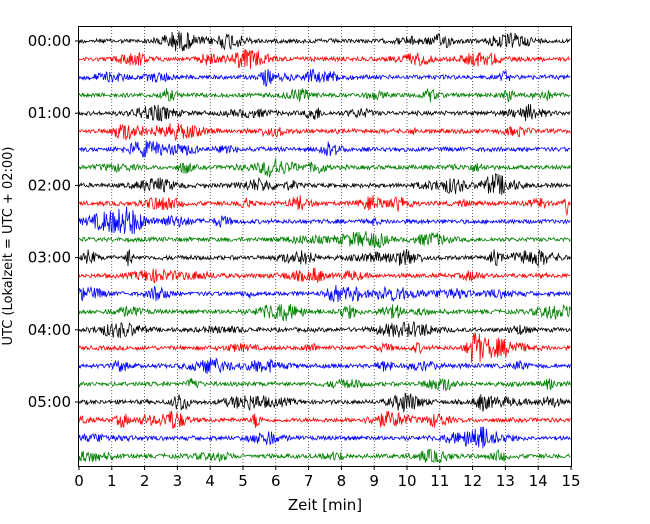  Describe the element at coordinates (472, 481) in the screenshot. I see `x-tick-label: 12` at that location.